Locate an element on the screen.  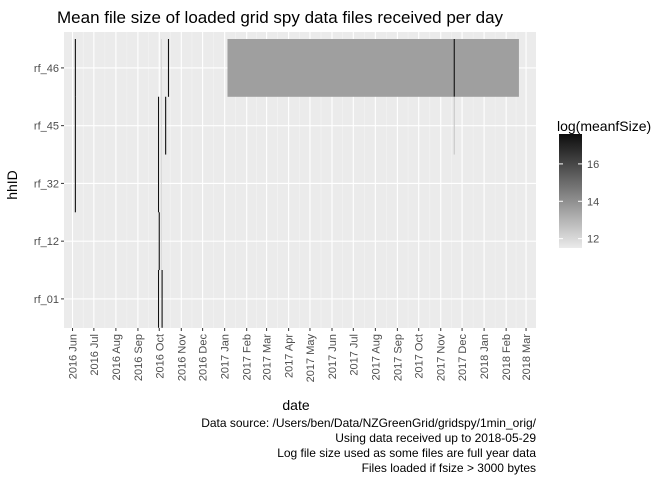
x-tick-label: 2017 May is located at coordinates (311, 358).